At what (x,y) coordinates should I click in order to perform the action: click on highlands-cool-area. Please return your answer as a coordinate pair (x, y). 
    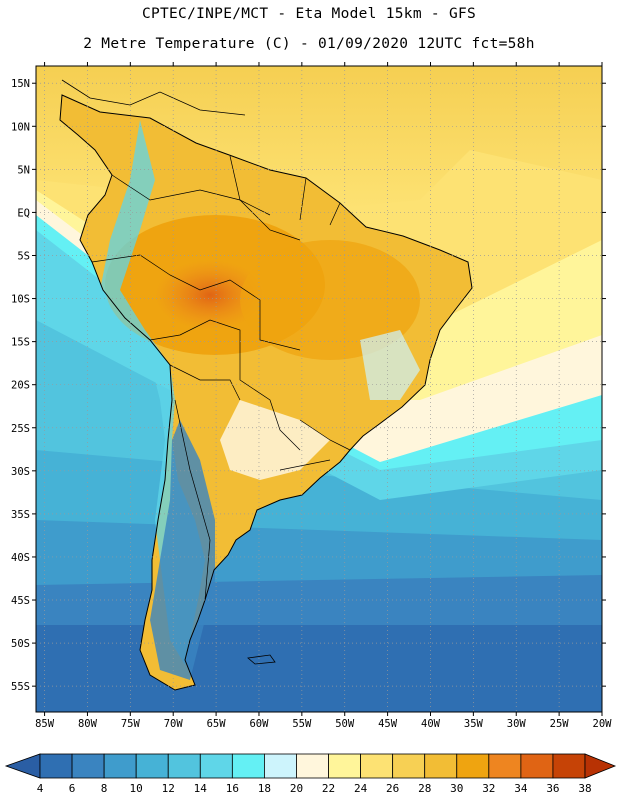
    Looking at the image, I should click on (390, 365).